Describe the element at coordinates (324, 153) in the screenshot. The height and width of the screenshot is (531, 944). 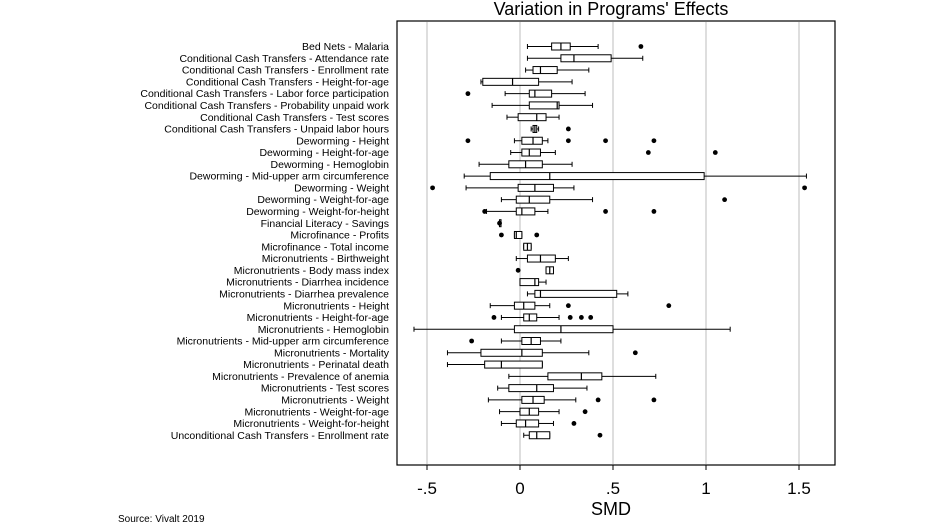
I see `category-label: Deworming - Height-for-age` at that location.